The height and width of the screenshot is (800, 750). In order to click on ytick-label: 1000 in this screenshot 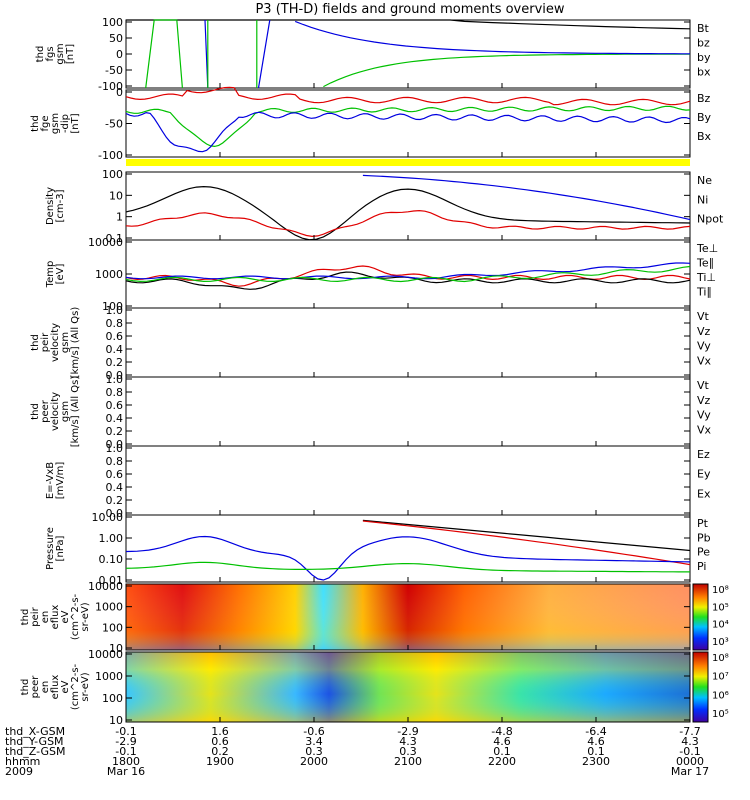, I will do `click(109, 607)`.